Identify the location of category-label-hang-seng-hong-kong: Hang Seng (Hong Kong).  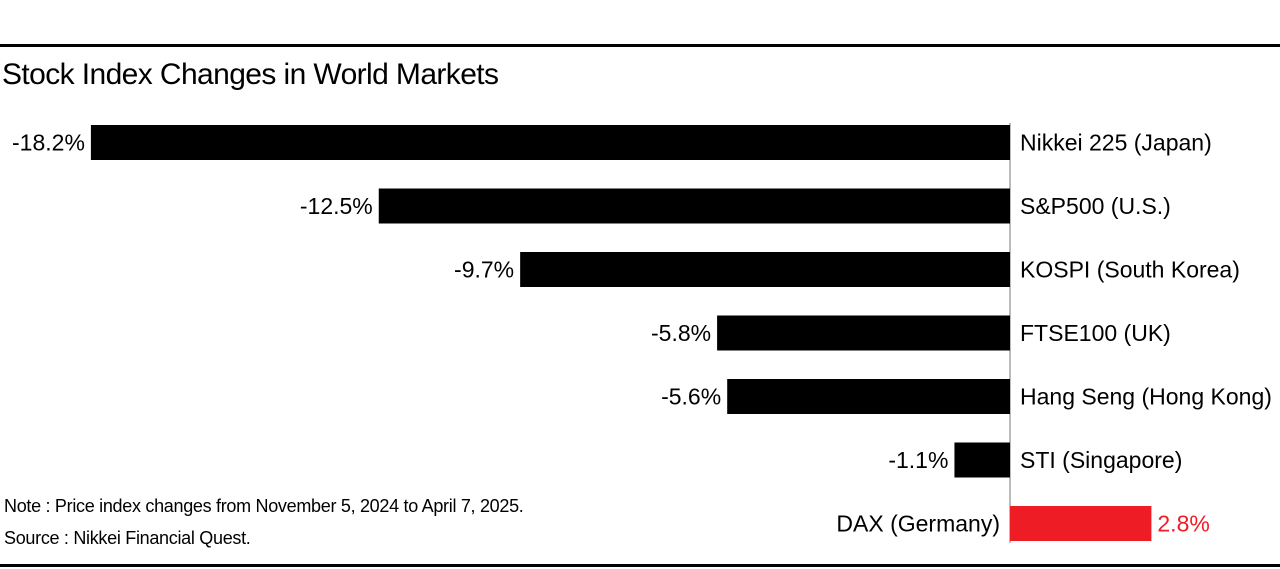
(1146, 397).